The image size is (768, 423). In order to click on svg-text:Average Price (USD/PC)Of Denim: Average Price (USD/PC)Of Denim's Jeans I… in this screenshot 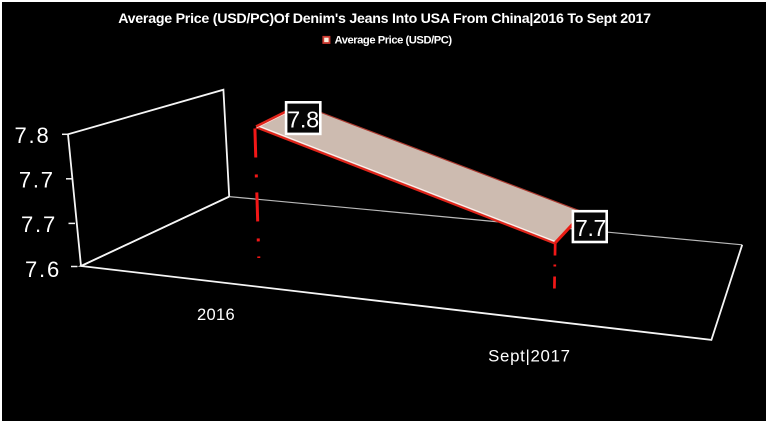, I will do `click(384, 19)`.